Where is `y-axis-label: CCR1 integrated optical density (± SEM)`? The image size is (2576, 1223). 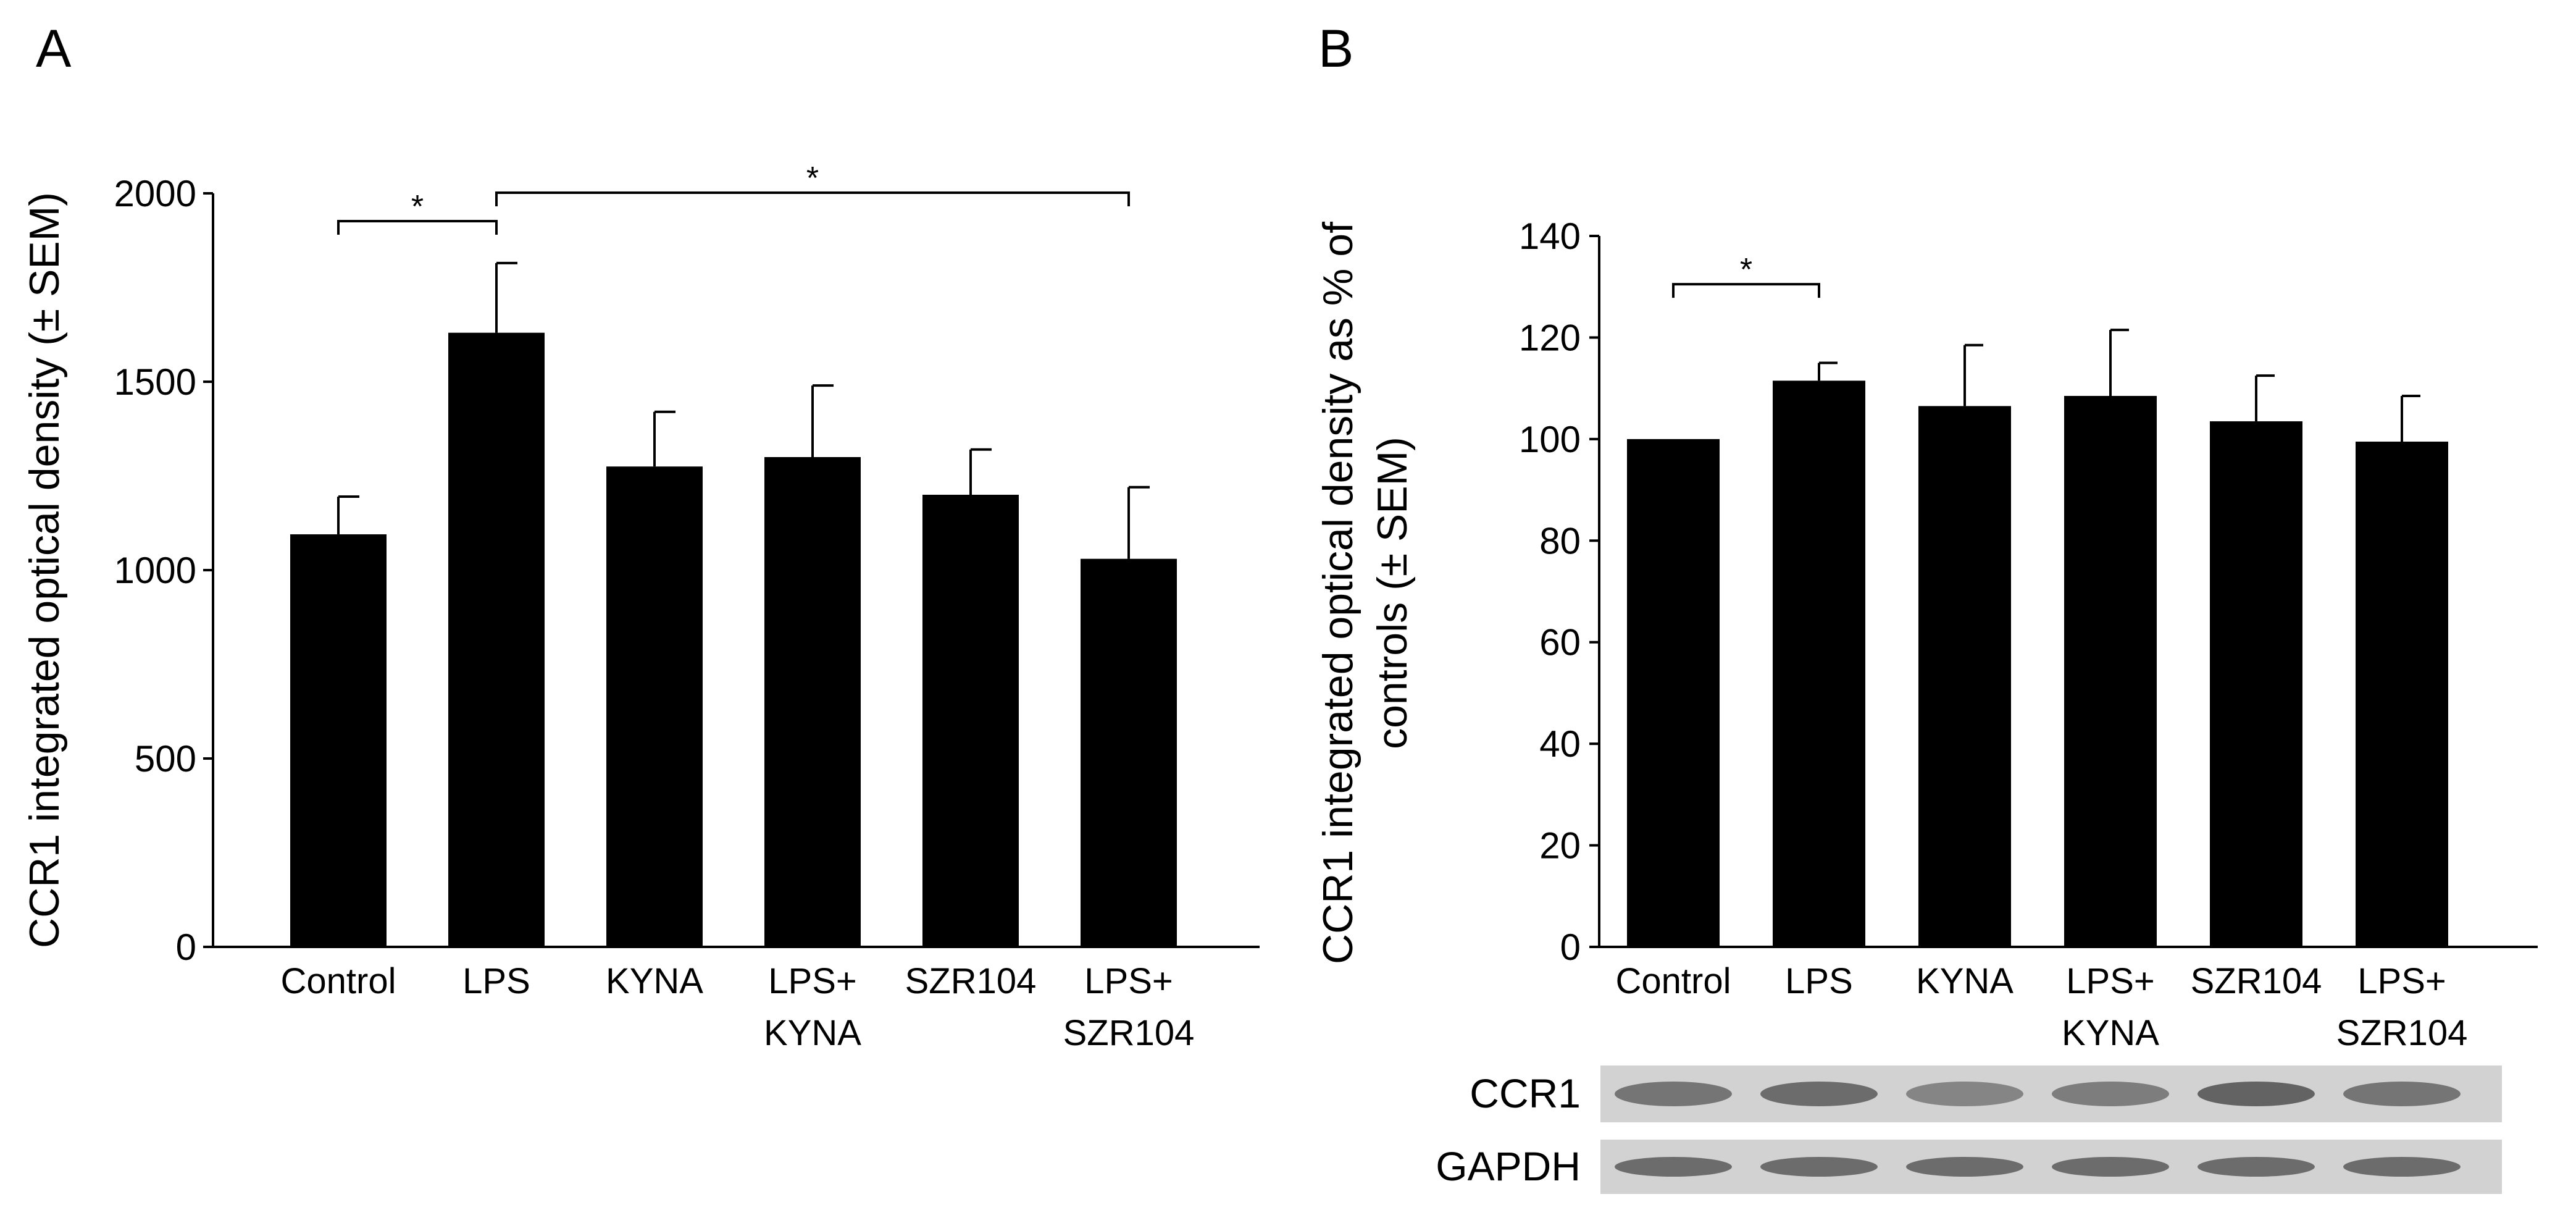 y-axis-label: CCR1 integrated optical density (± SEM) is located at coordinates (44, 570).